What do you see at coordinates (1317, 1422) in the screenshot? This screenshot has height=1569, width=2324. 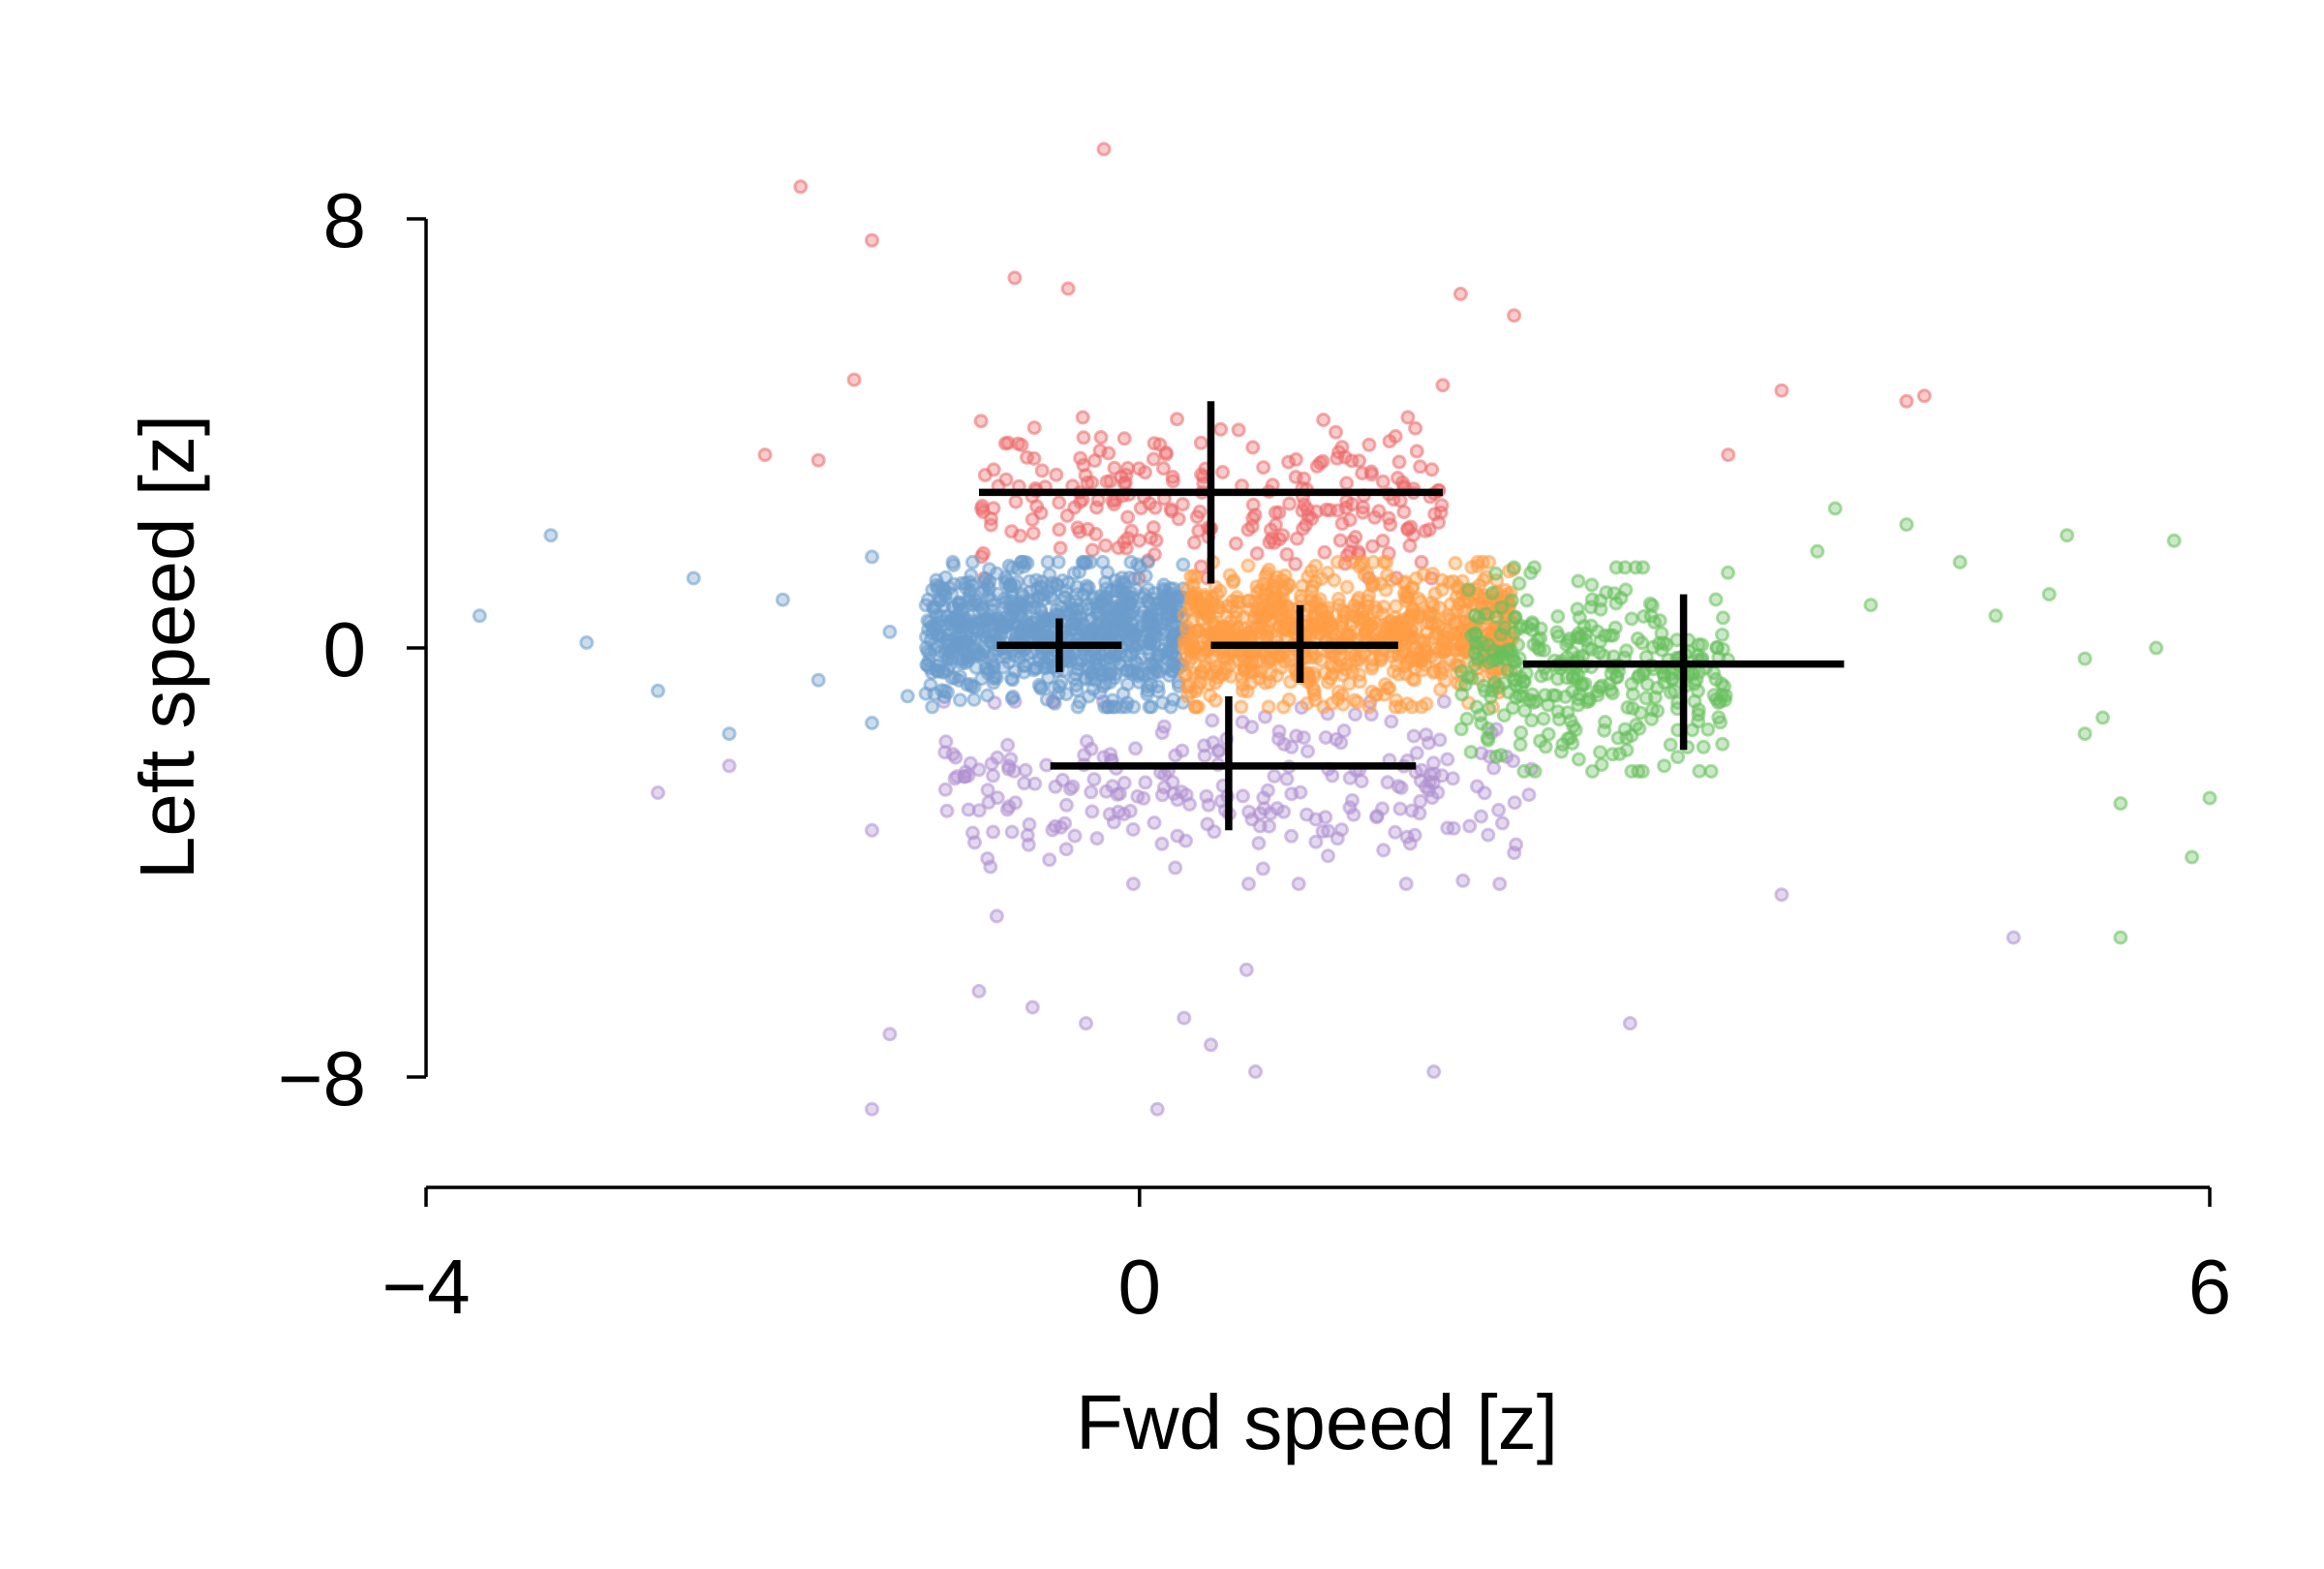 I see `x-axis-label: Fwd speed [z]` at bounding box center [1317, 1422].